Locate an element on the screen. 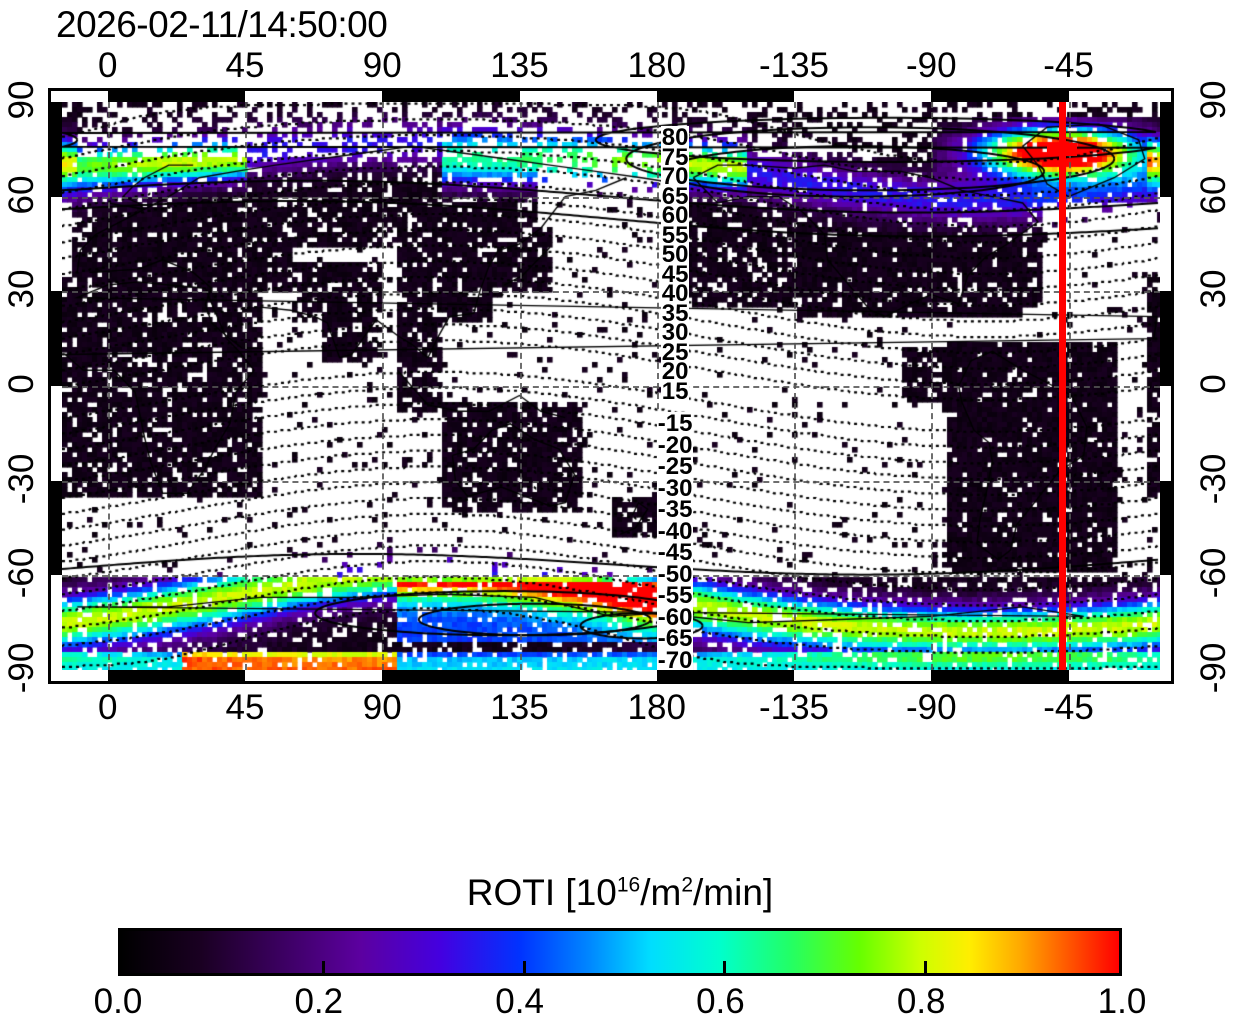 This screenshot has width=1240, height=1024. colorbar-title: ROTI [1016/m2/min] is located at coordinates (620, 893).